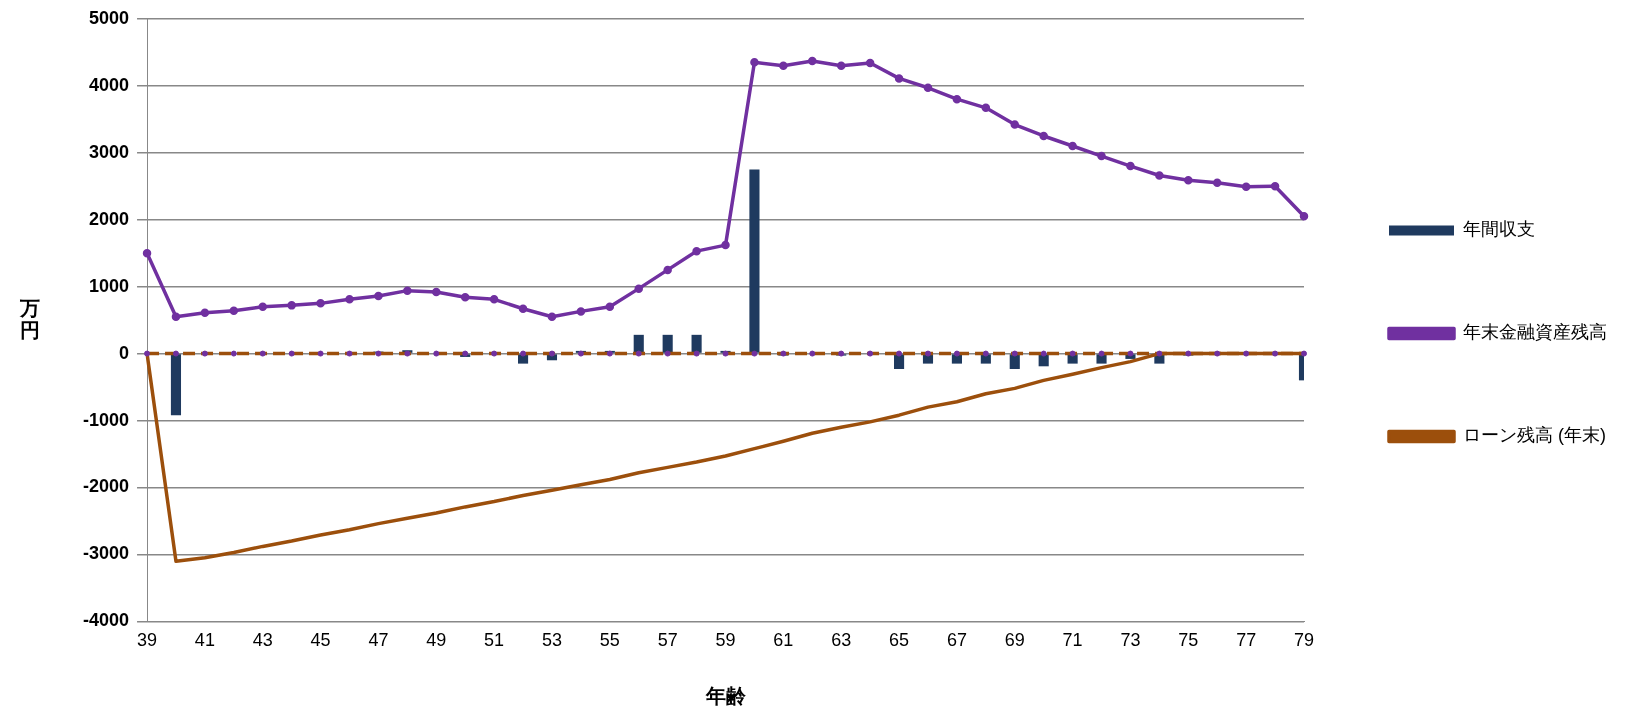 The image size is (1637, 725). Describe the element at coordinates (1130, 640) in the screenshot. I see `x-tick-label: 73` at that location.